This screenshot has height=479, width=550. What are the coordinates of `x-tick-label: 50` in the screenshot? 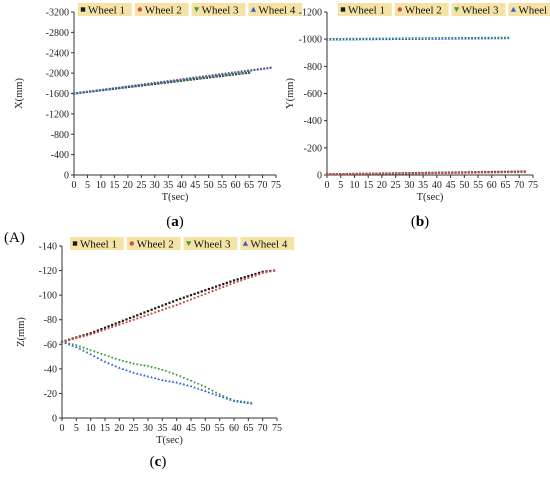 It's located at (205, 428).